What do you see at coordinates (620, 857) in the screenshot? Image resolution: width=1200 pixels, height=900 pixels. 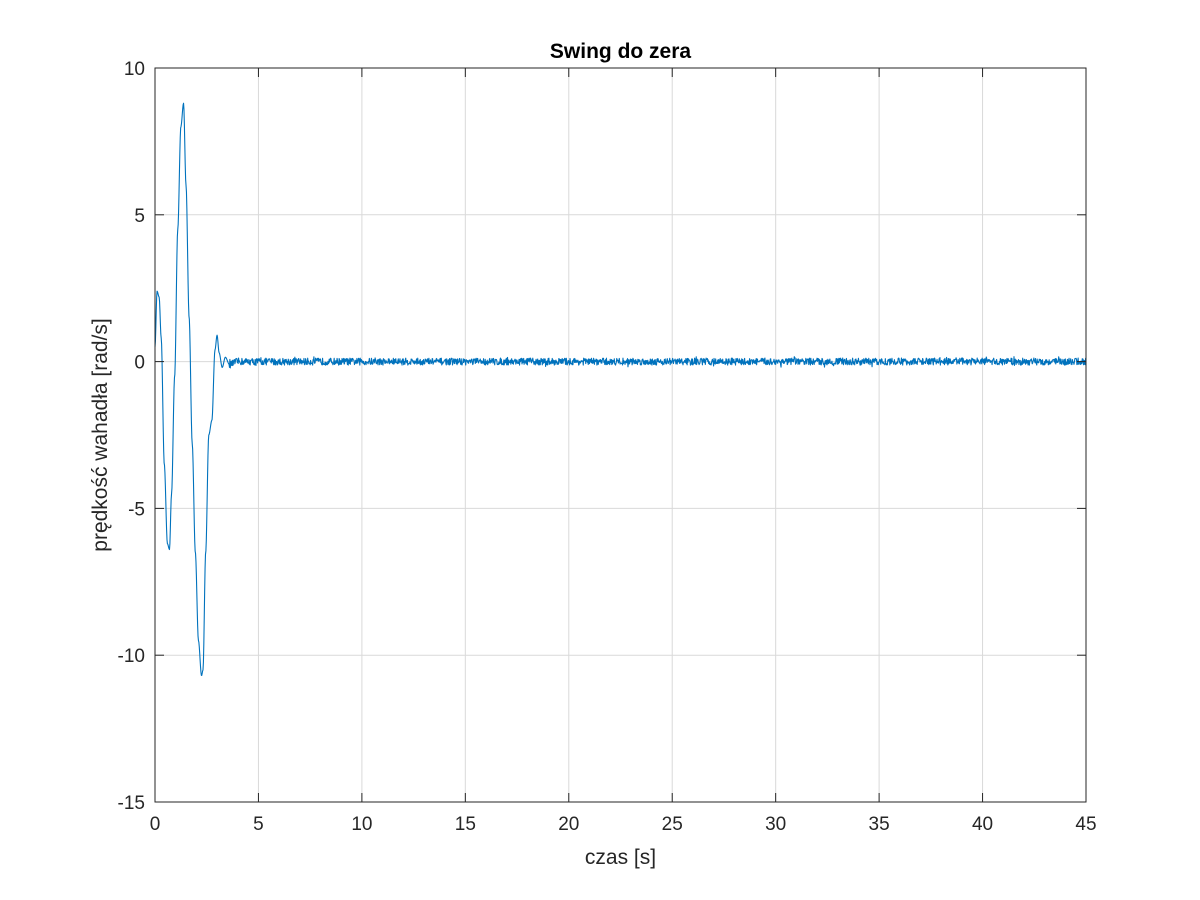 I see `x-axis-label: czas [s]` at bounding box center [620, 857].